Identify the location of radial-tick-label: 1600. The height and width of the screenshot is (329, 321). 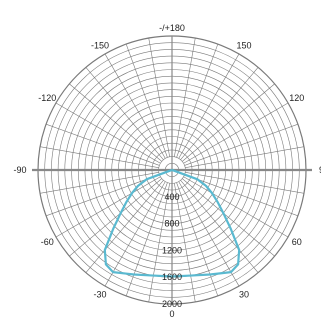
(172, 277).